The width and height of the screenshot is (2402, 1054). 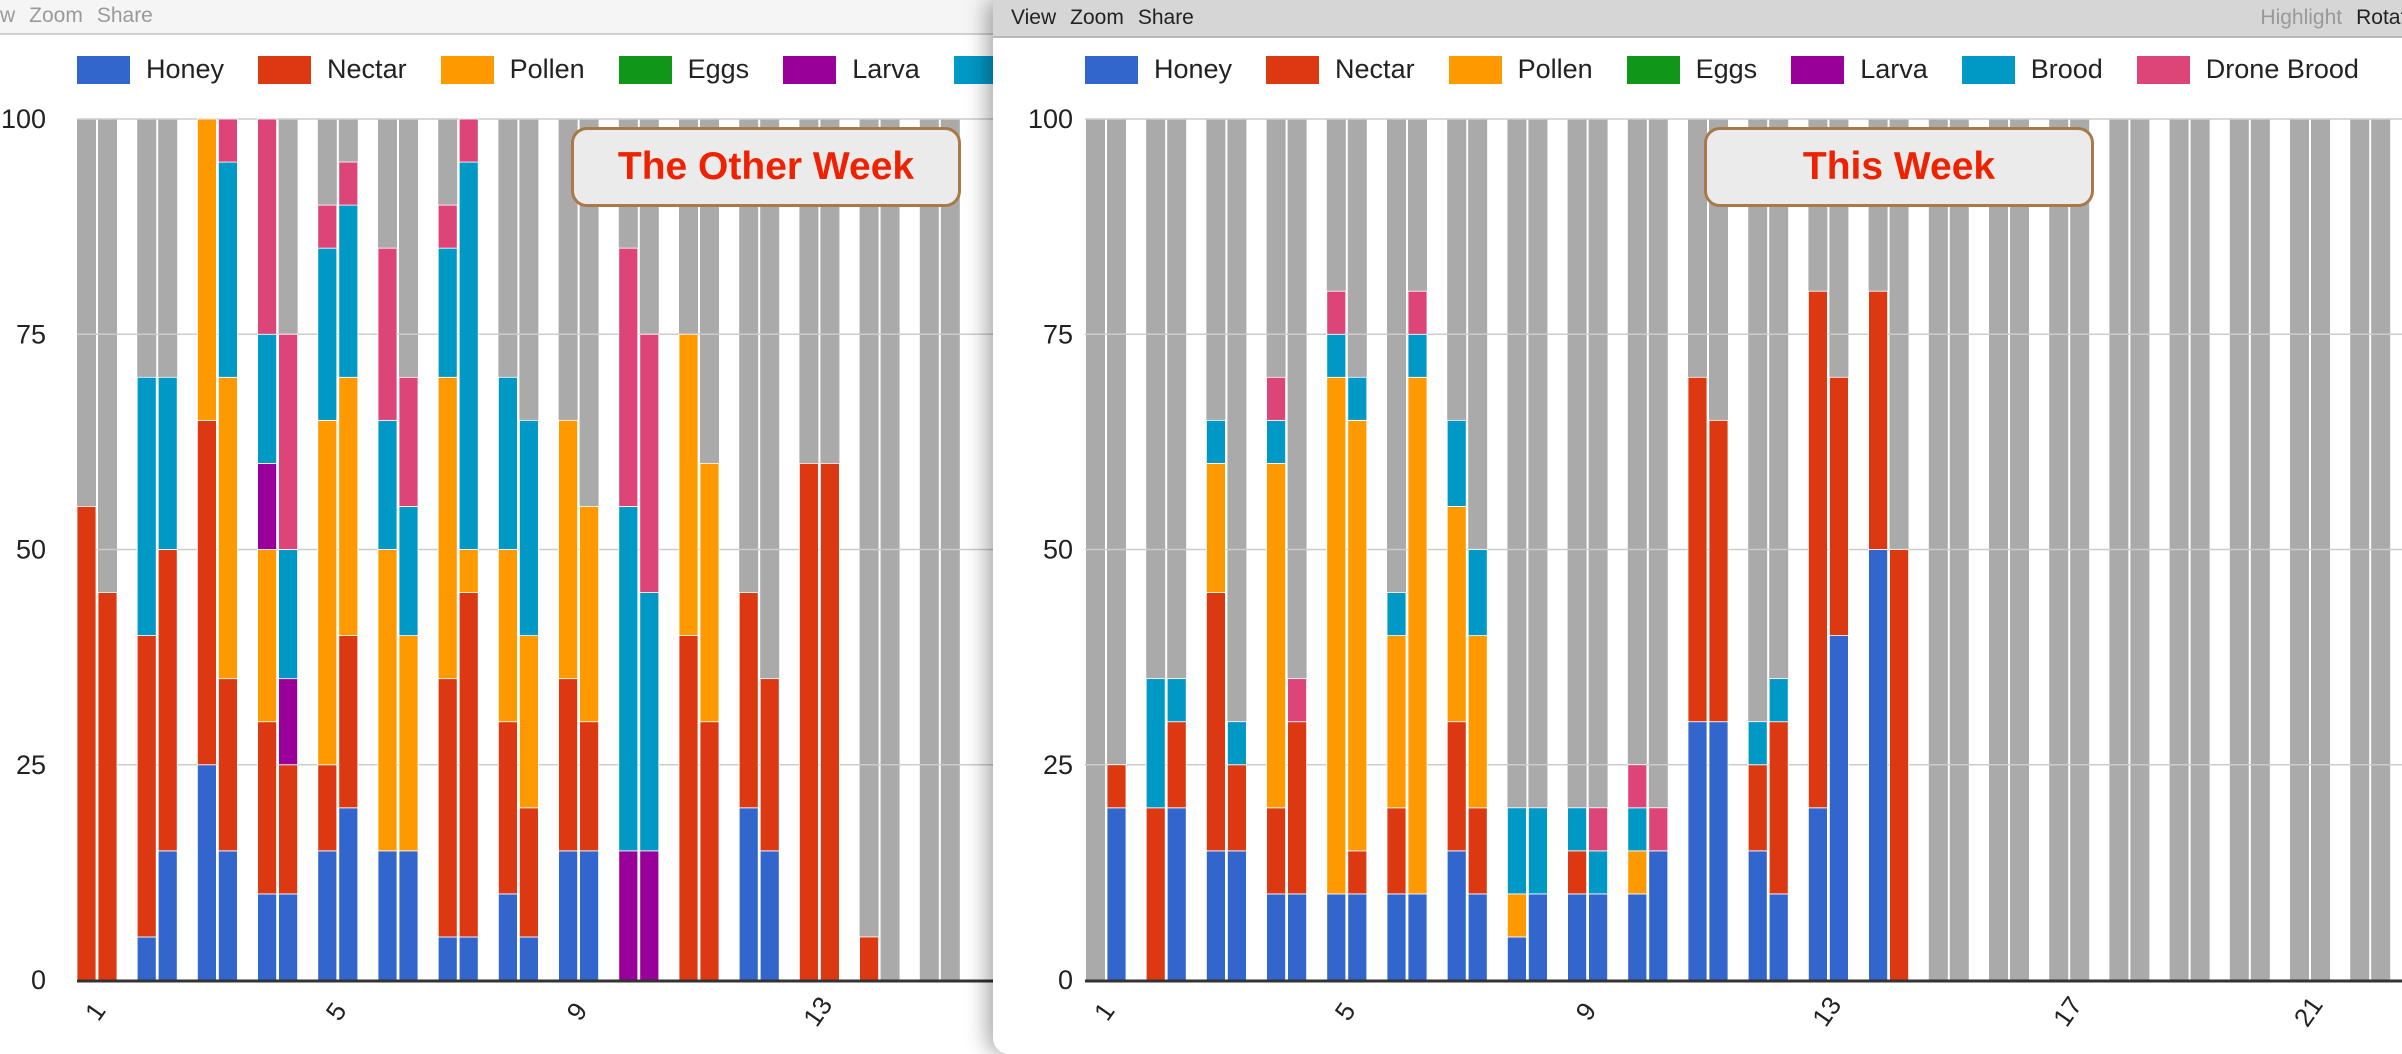 I want to click on y-tick-label: 50, so click(x=31, y=550).